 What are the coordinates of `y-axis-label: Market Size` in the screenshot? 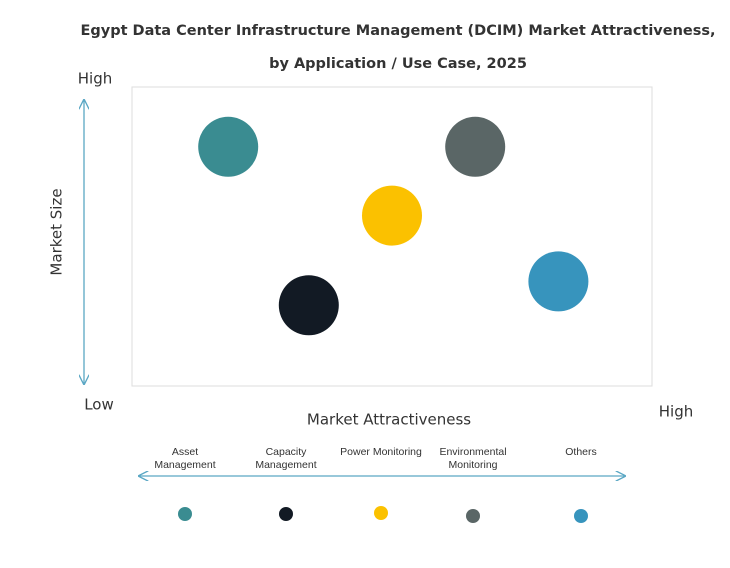 It's located at (57, 231).